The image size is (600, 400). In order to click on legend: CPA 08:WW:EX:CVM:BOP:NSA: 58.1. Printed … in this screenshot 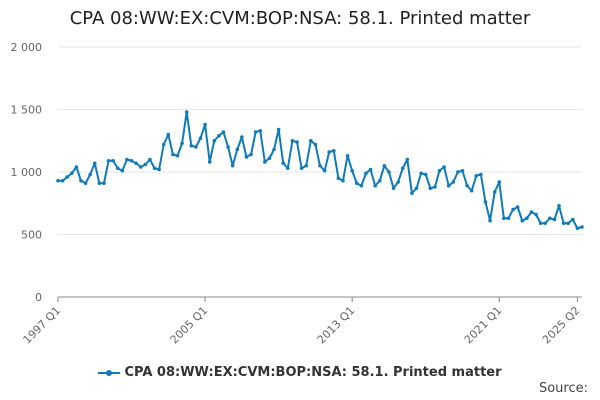, I will do `click(300, 372)`.